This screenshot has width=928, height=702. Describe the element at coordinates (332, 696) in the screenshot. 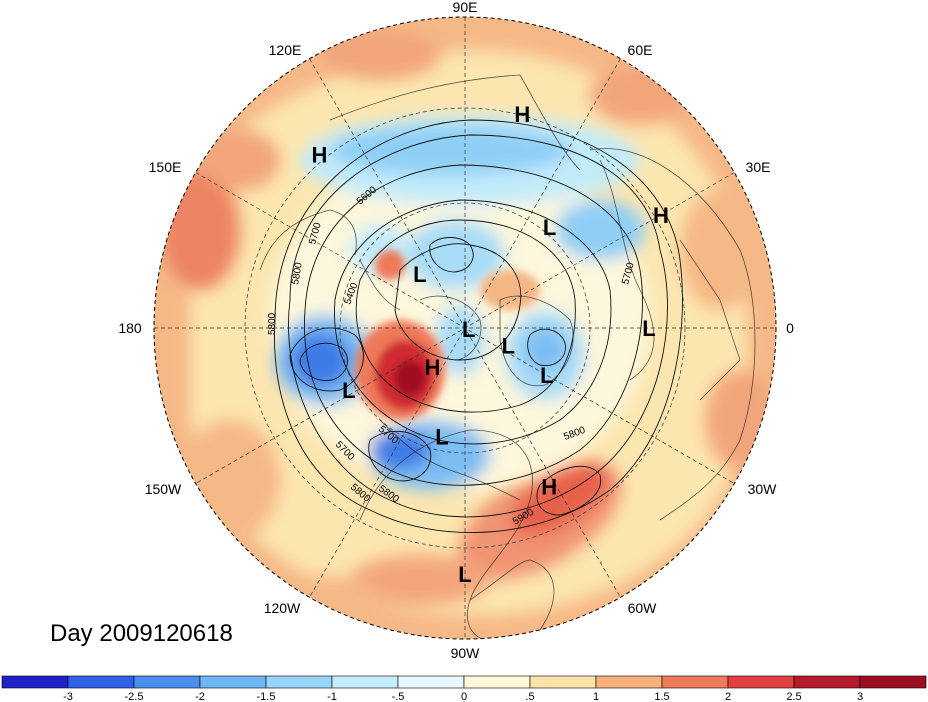

I see `colorbar-tick-label: -1` at that location.